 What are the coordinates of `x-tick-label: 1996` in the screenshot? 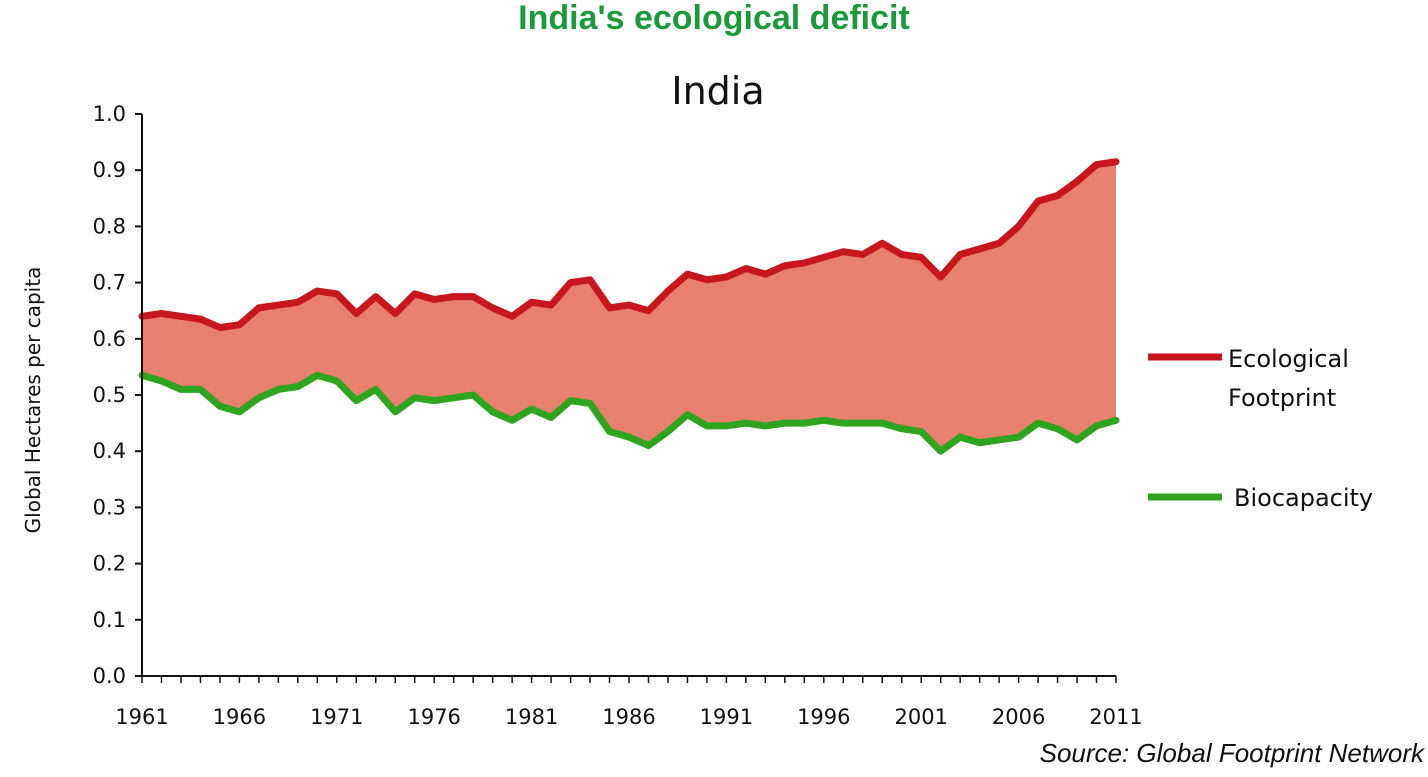 It's located at (823, 717).